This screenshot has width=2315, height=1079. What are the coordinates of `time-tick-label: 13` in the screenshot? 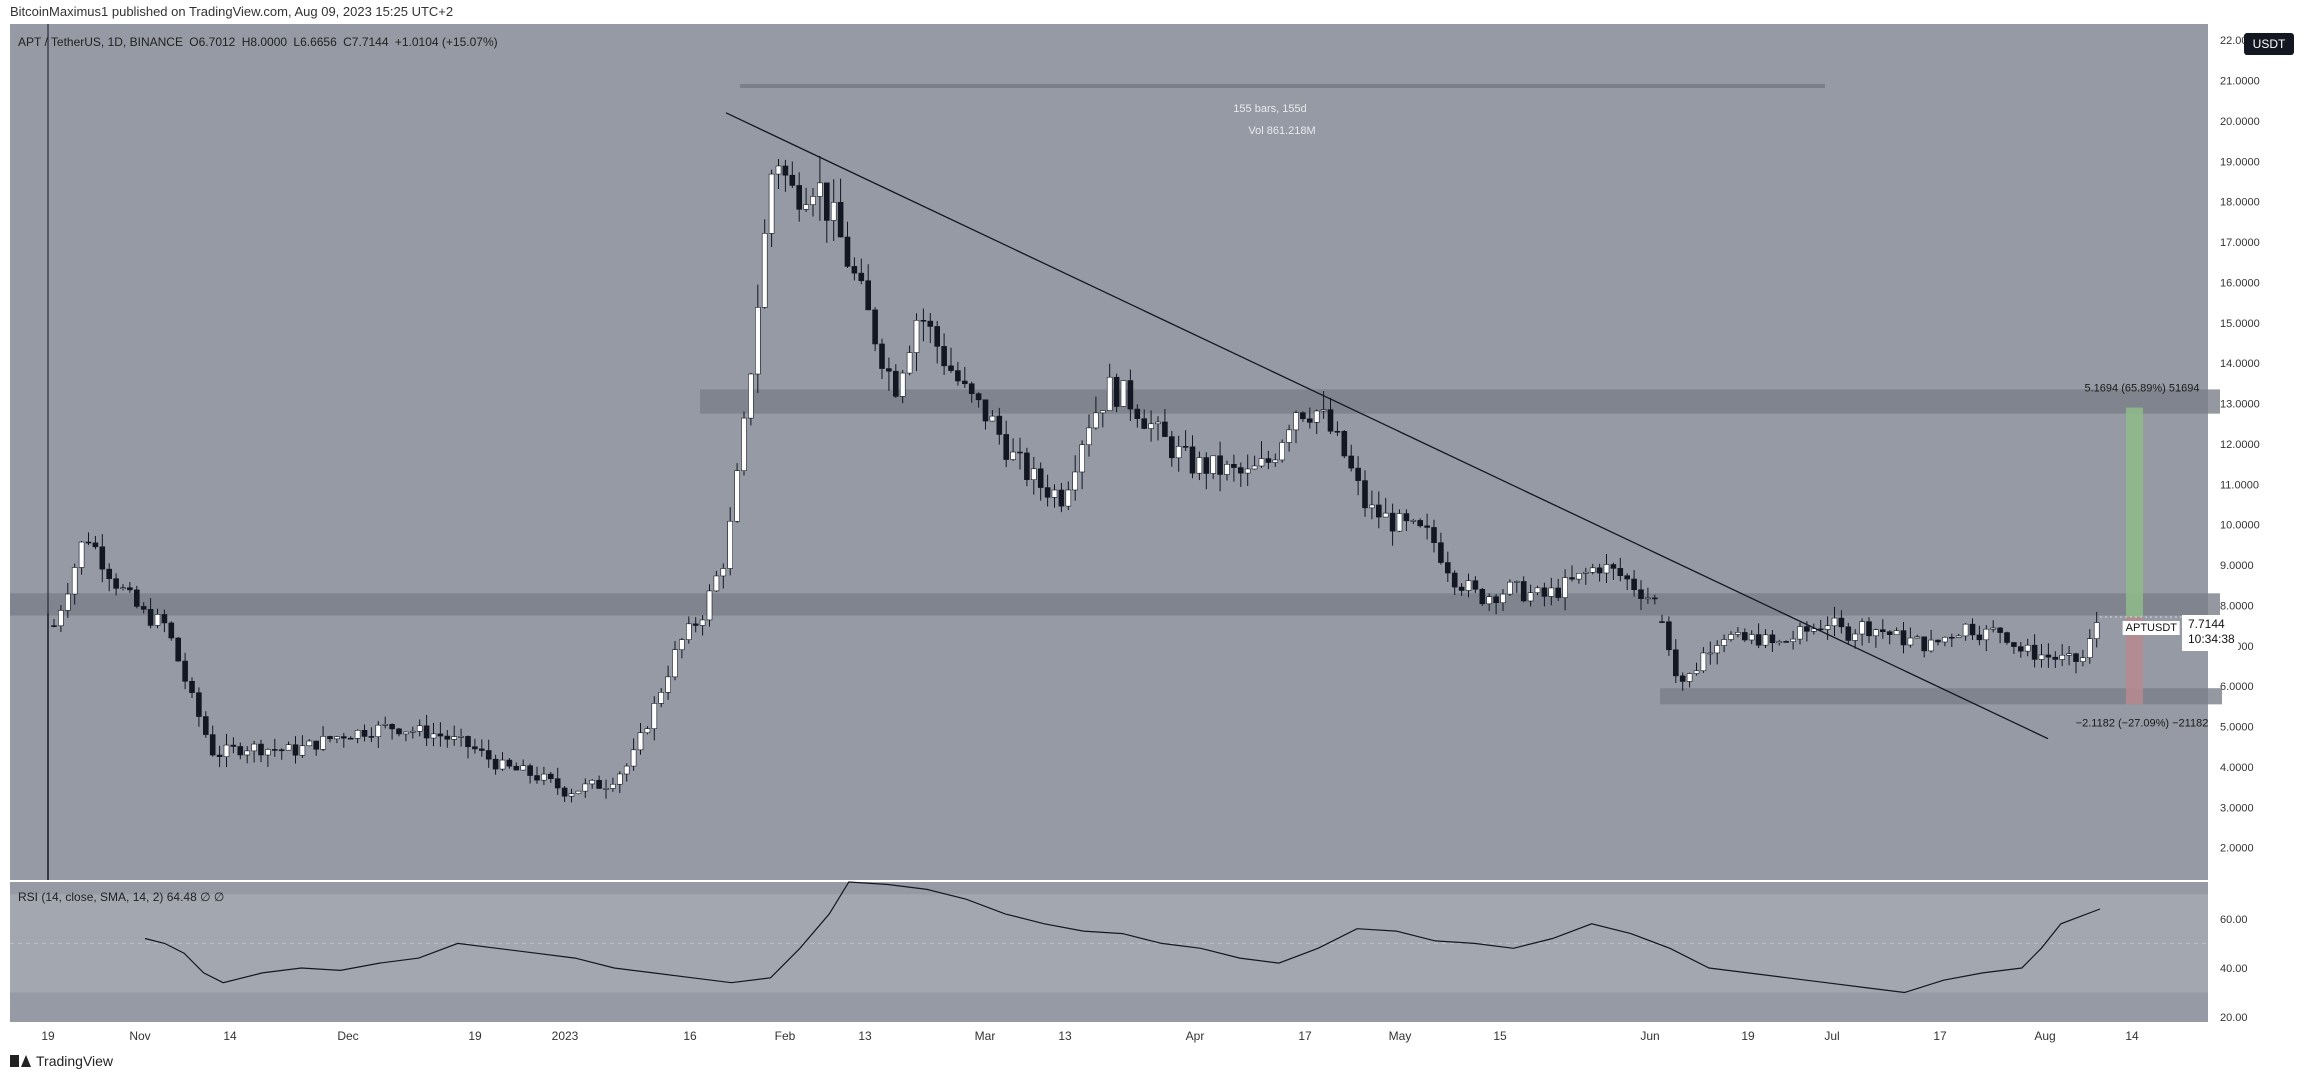 It's located at (865, 1036).